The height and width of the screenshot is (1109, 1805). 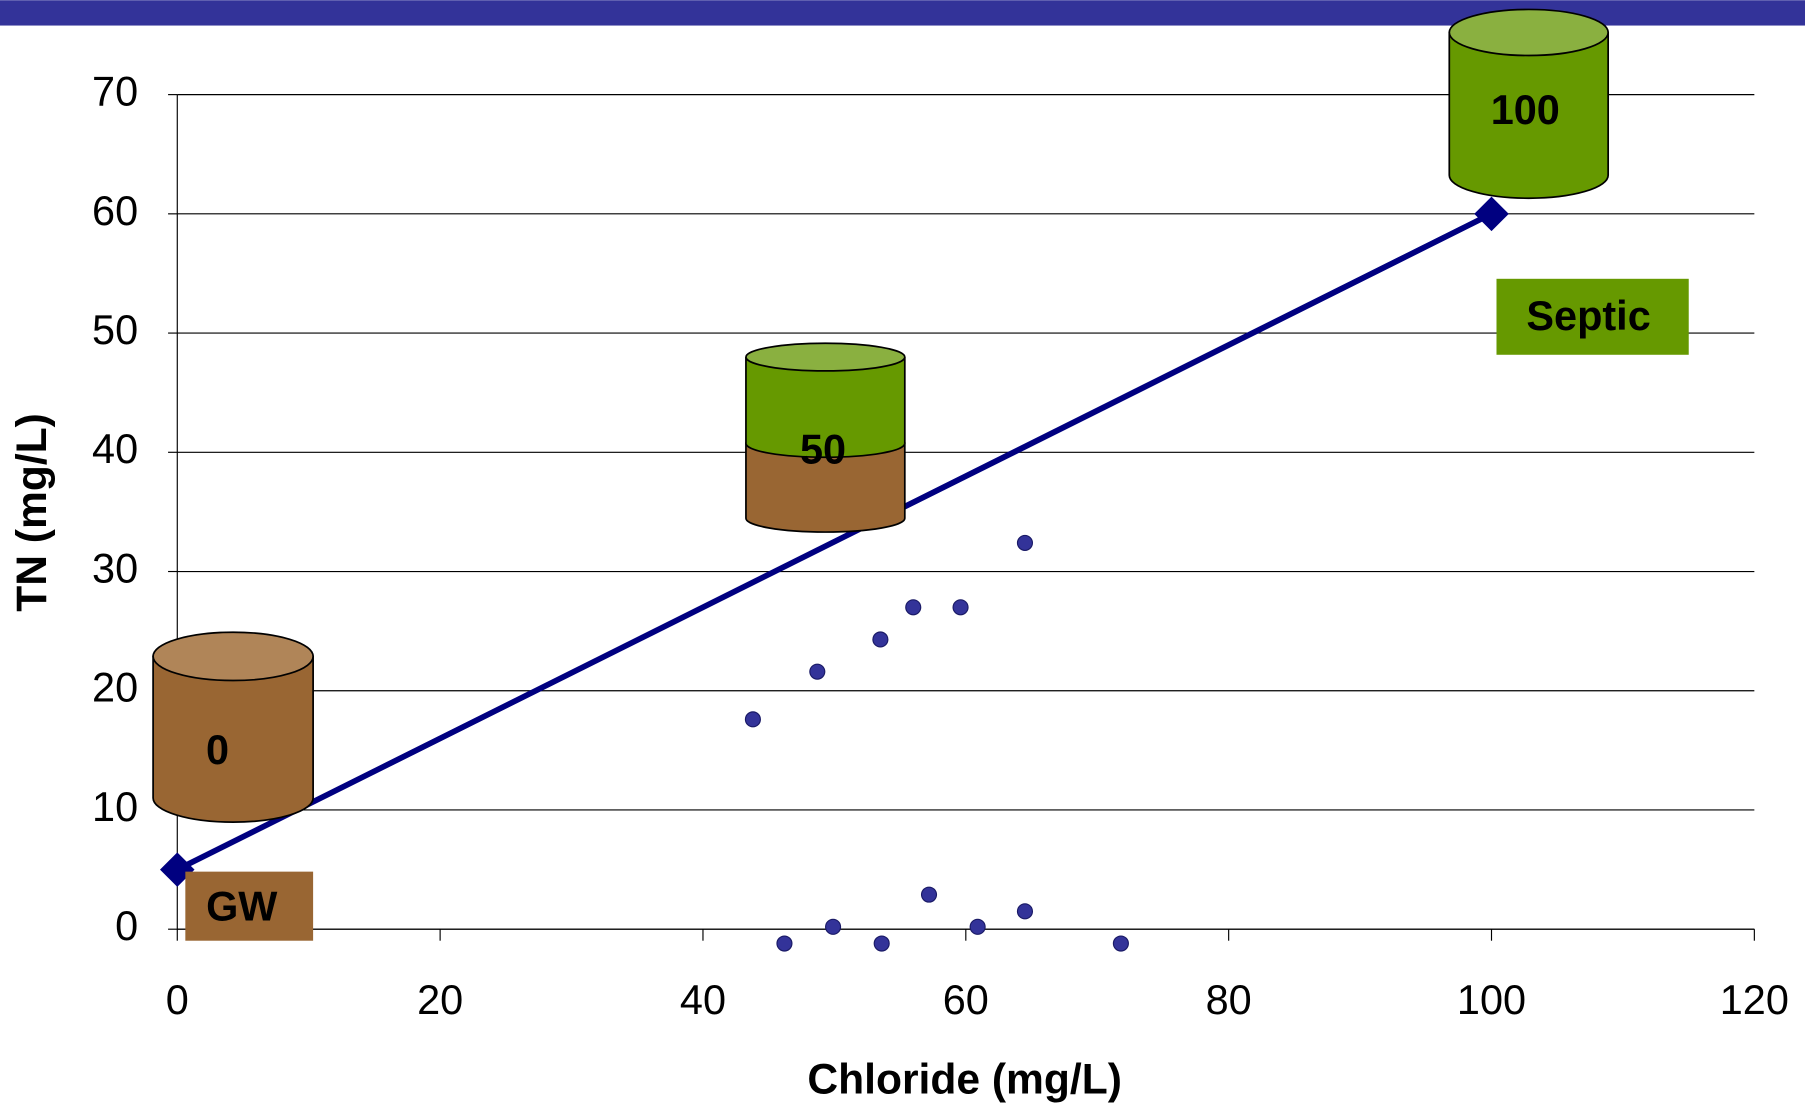 What do you see at coordinates (823, 449) in the screenshot?
I see `annotation: 50` at bounding box center [823, 449].